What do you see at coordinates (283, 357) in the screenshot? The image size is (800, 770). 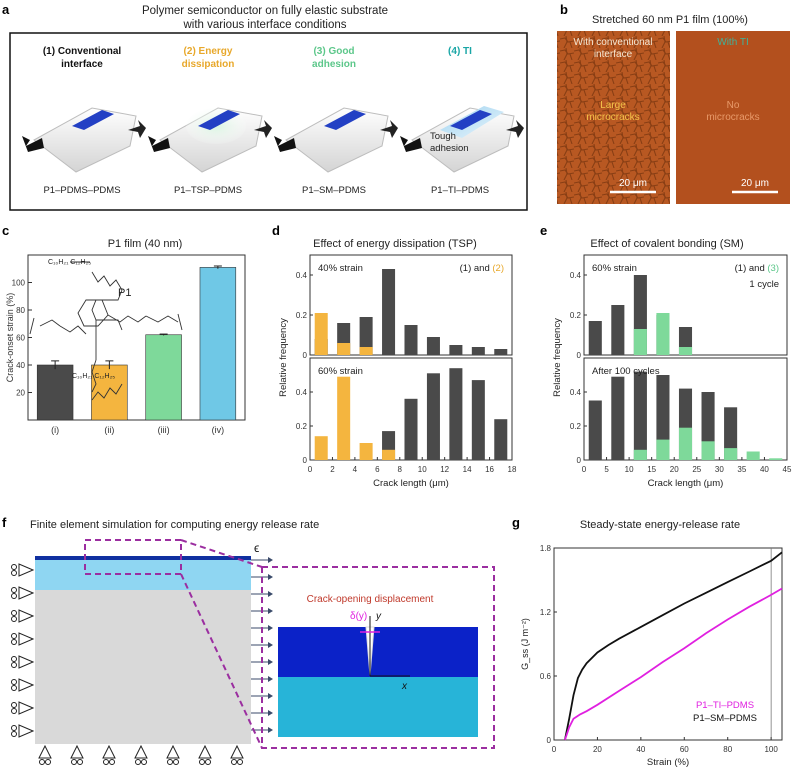 I see `chart-d-ylabel: Relative frequency` at bounding box center [283, 357].